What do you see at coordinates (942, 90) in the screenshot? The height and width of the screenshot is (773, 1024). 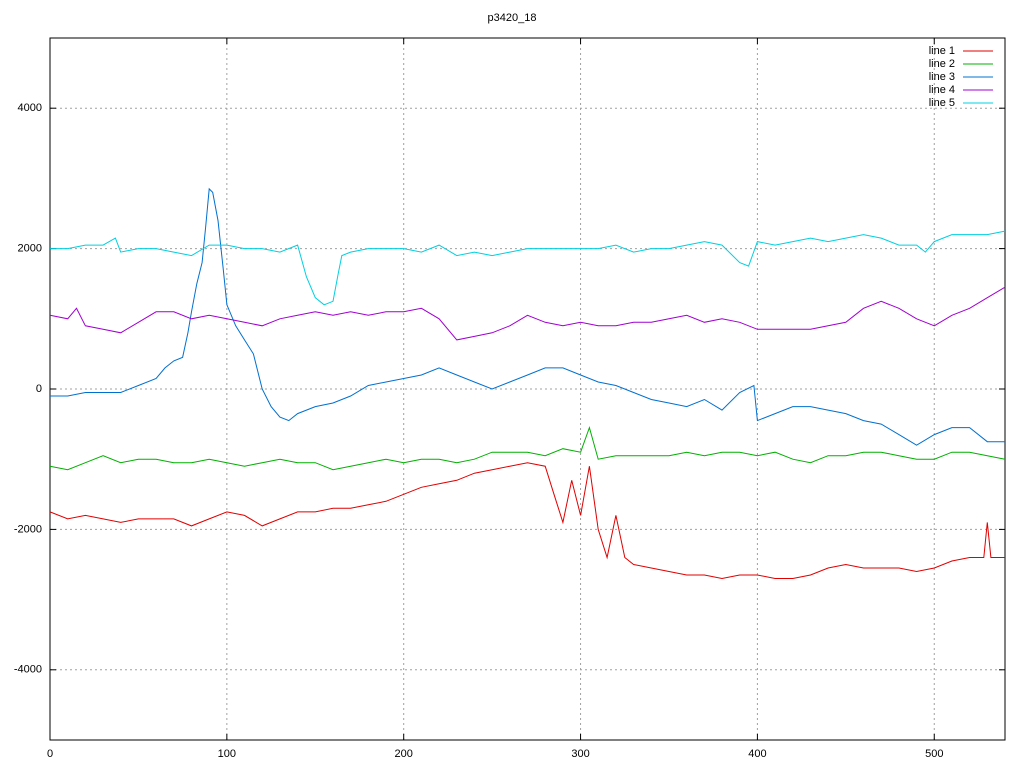 I see `legend-label: line 4` at bounding box center [942, 90].